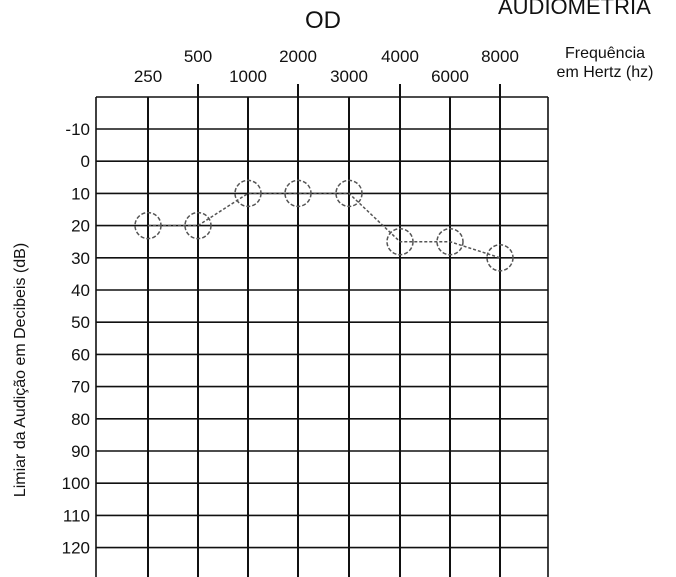 Image resolution: width=676 pixels, height=577 pixels. I want to click on y-tick-label: 120, so click(76, 548).